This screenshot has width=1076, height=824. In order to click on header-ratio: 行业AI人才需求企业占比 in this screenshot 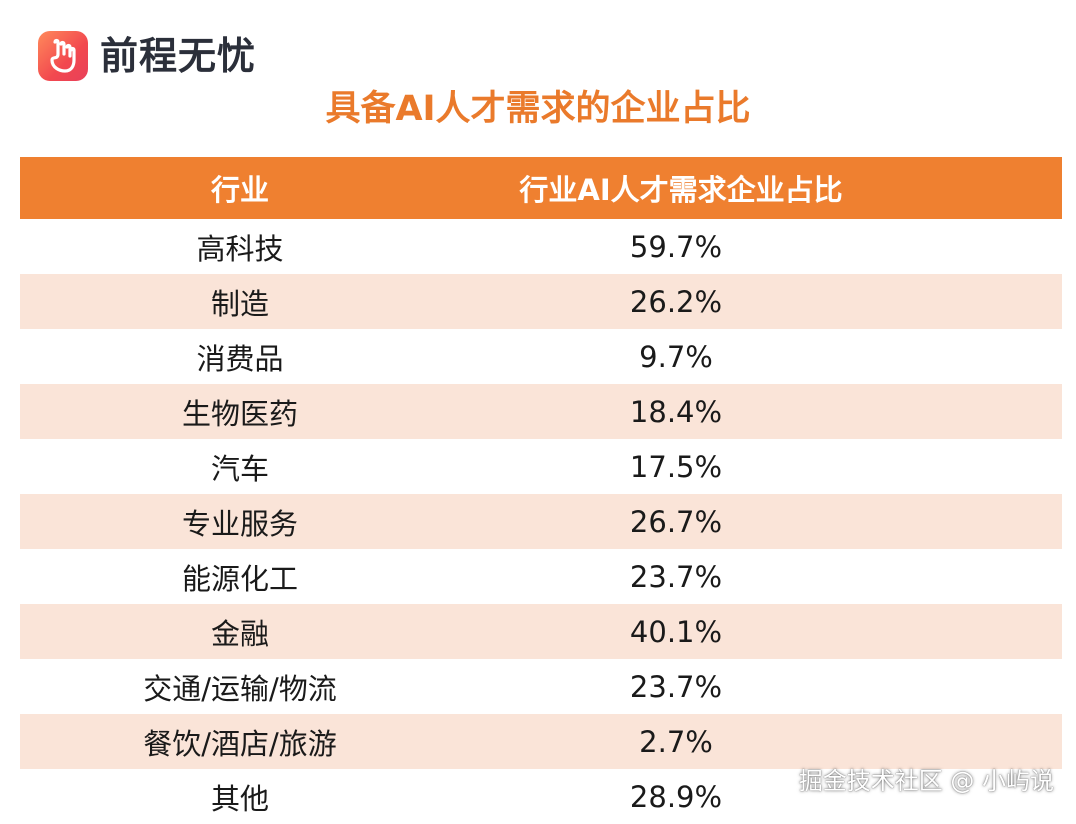, I will do `click(681, 190)`.